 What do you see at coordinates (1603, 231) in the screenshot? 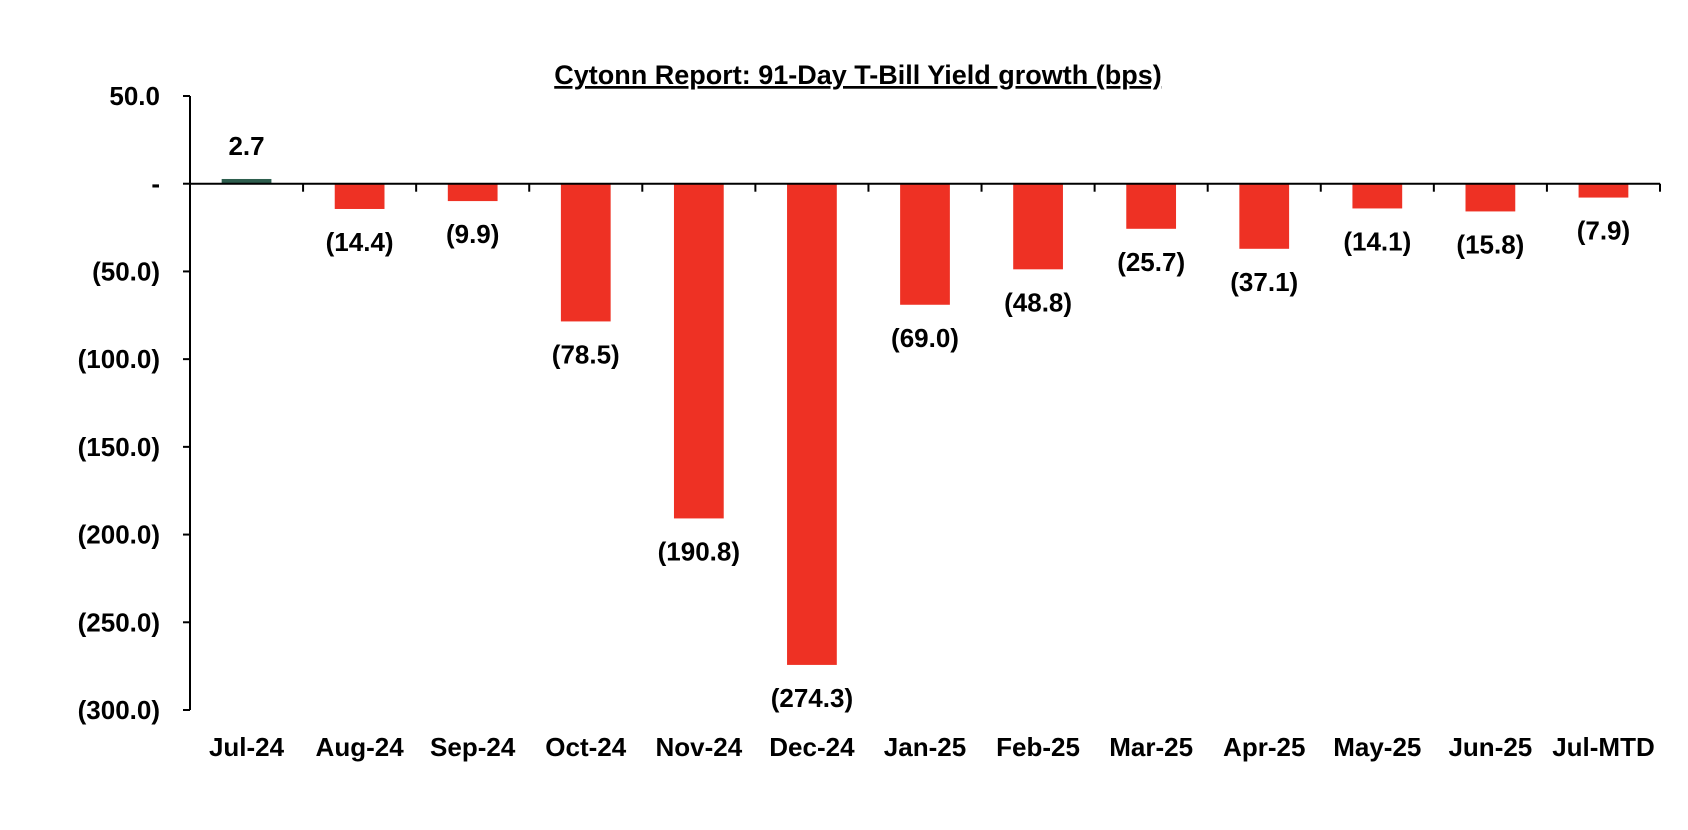
I see `data-label: (7.9)` at bounding box center [1603, 231].